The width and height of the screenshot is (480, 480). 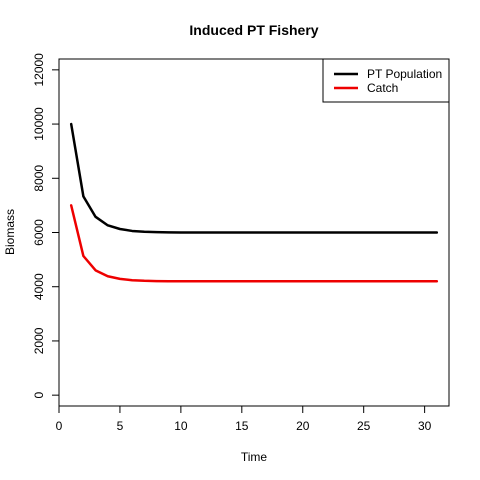 I want to click on x-tick-label: 10, so click(x=181, y=426).